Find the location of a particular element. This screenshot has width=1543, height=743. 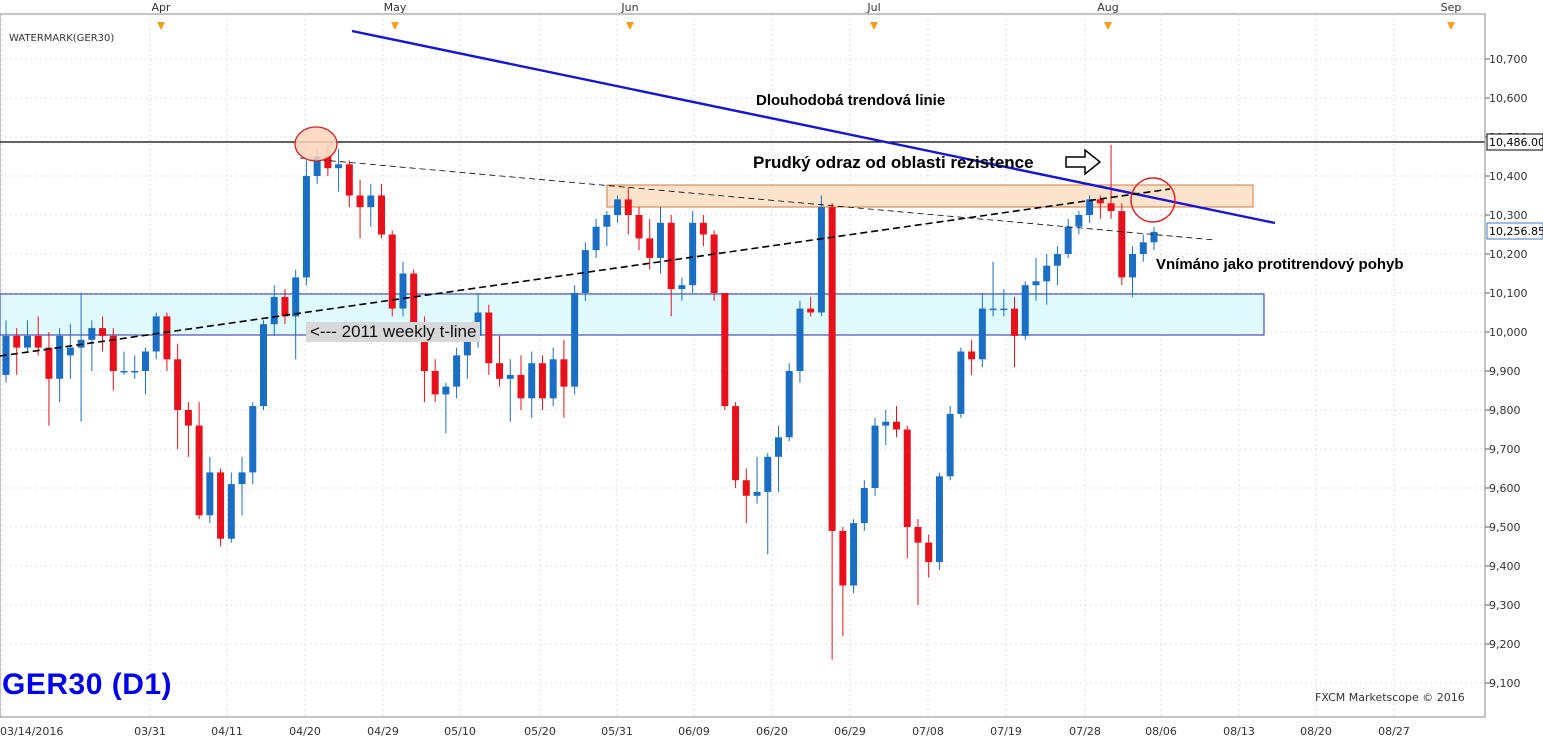

thin-dashed-line is located at coordinates (757, 199).